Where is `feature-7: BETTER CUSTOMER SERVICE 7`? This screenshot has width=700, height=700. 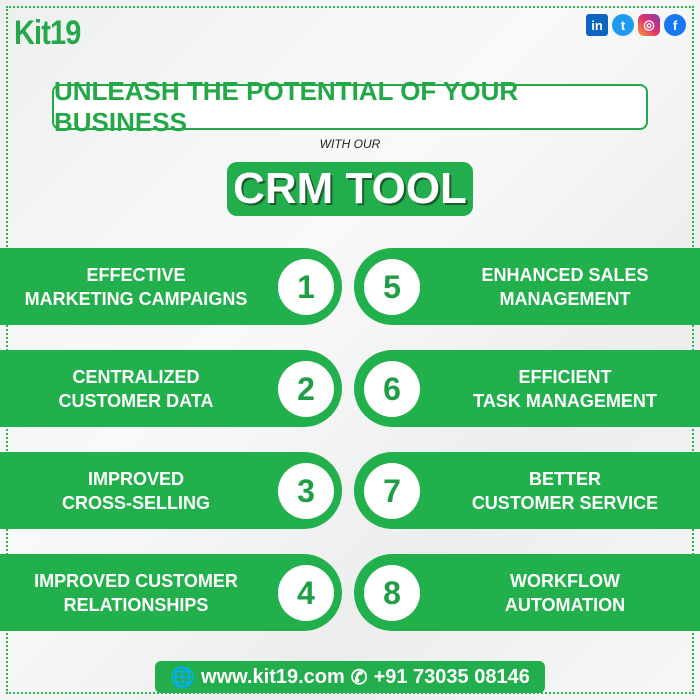 feature-7: BETTER CUSTOMER SERVICE 7 is located at coordinates (527, 490).